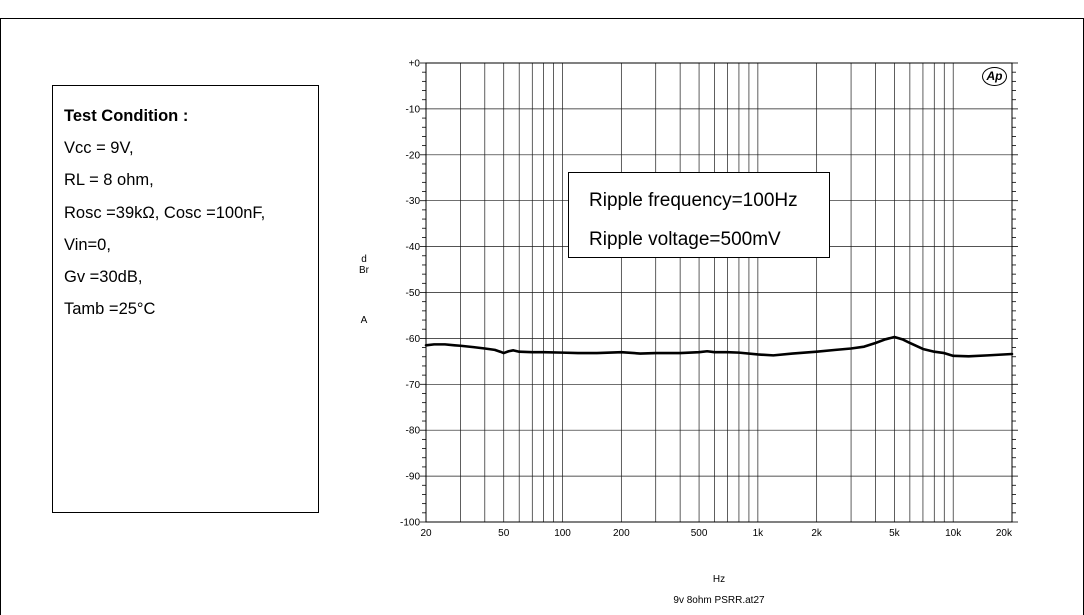 This screenshot has width=1084, height=615. I want to click on y-tick-label: +0, so click(415, 64).